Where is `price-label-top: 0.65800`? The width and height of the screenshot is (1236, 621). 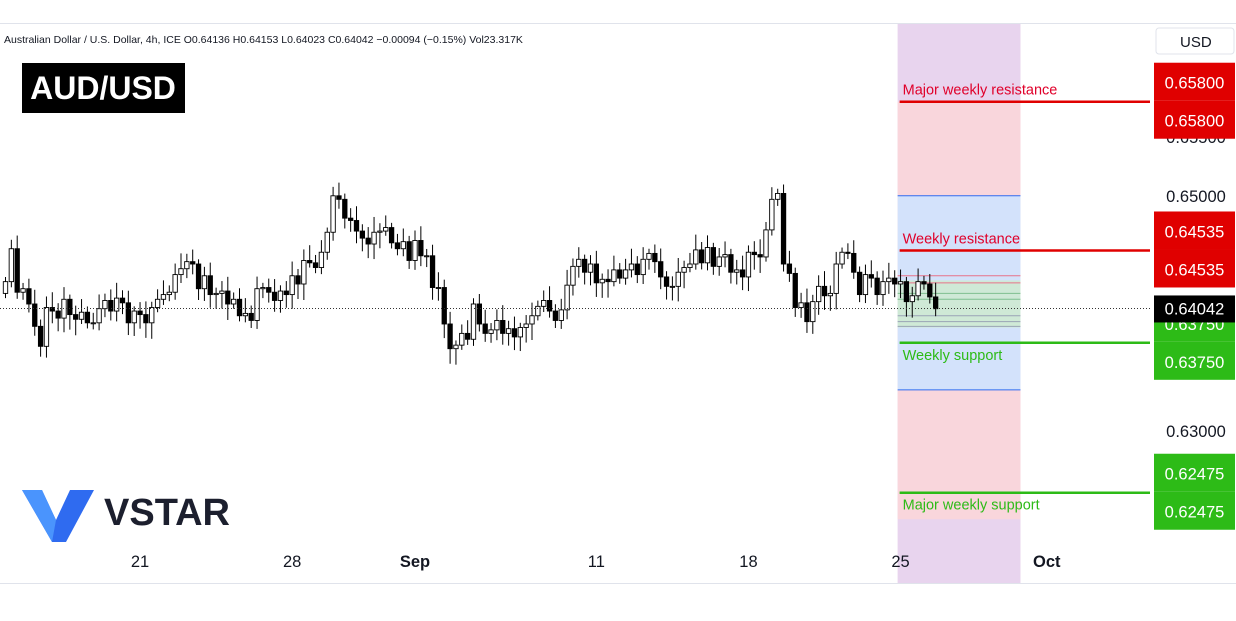
price-label-top: 0.65800 is located at coordinates (1195, 84).